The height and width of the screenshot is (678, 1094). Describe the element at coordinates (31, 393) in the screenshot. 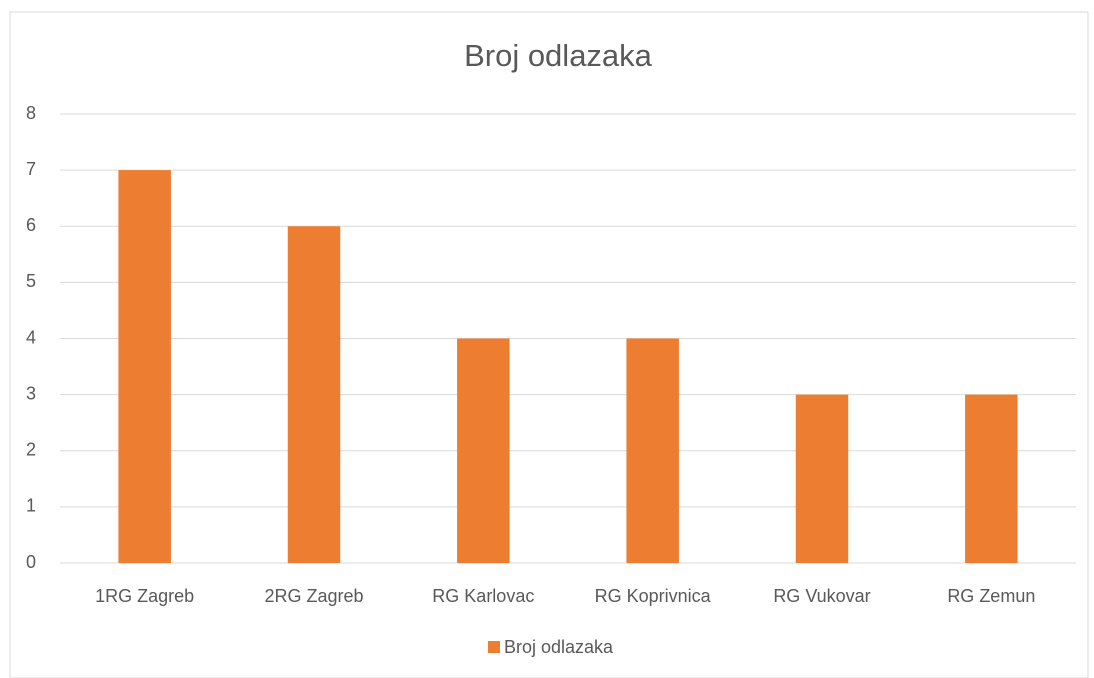

I see `y-tick-label: 3` at that location.